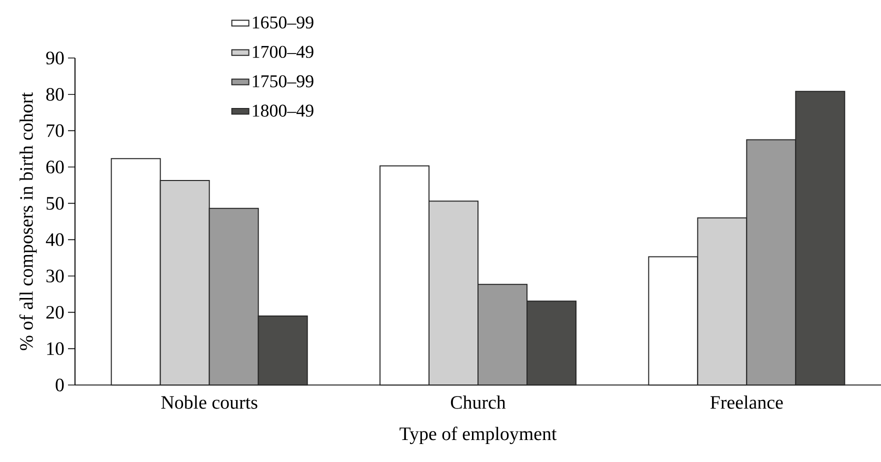  Describe the element at coordinates (55, 349) in the screenshot. I see `y-tick-label: 10` at that location.